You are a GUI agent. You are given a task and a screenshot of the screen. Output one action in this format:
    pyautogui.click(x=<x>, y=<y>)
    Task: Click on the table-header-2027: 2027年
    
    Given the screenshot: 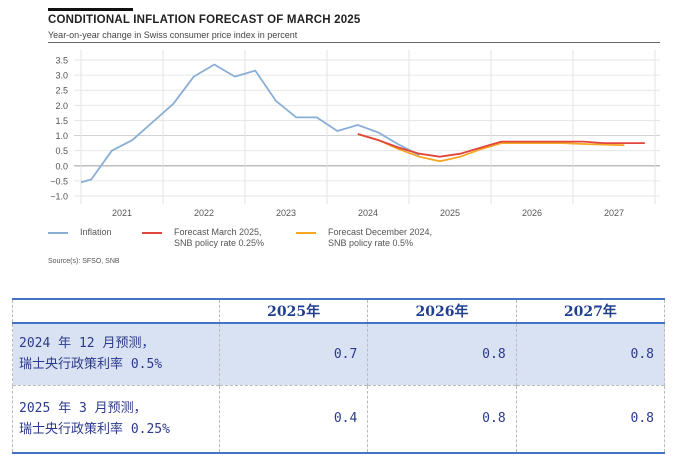 What is the action you would take?
    pyautogui.click(x=590, y=311)
    